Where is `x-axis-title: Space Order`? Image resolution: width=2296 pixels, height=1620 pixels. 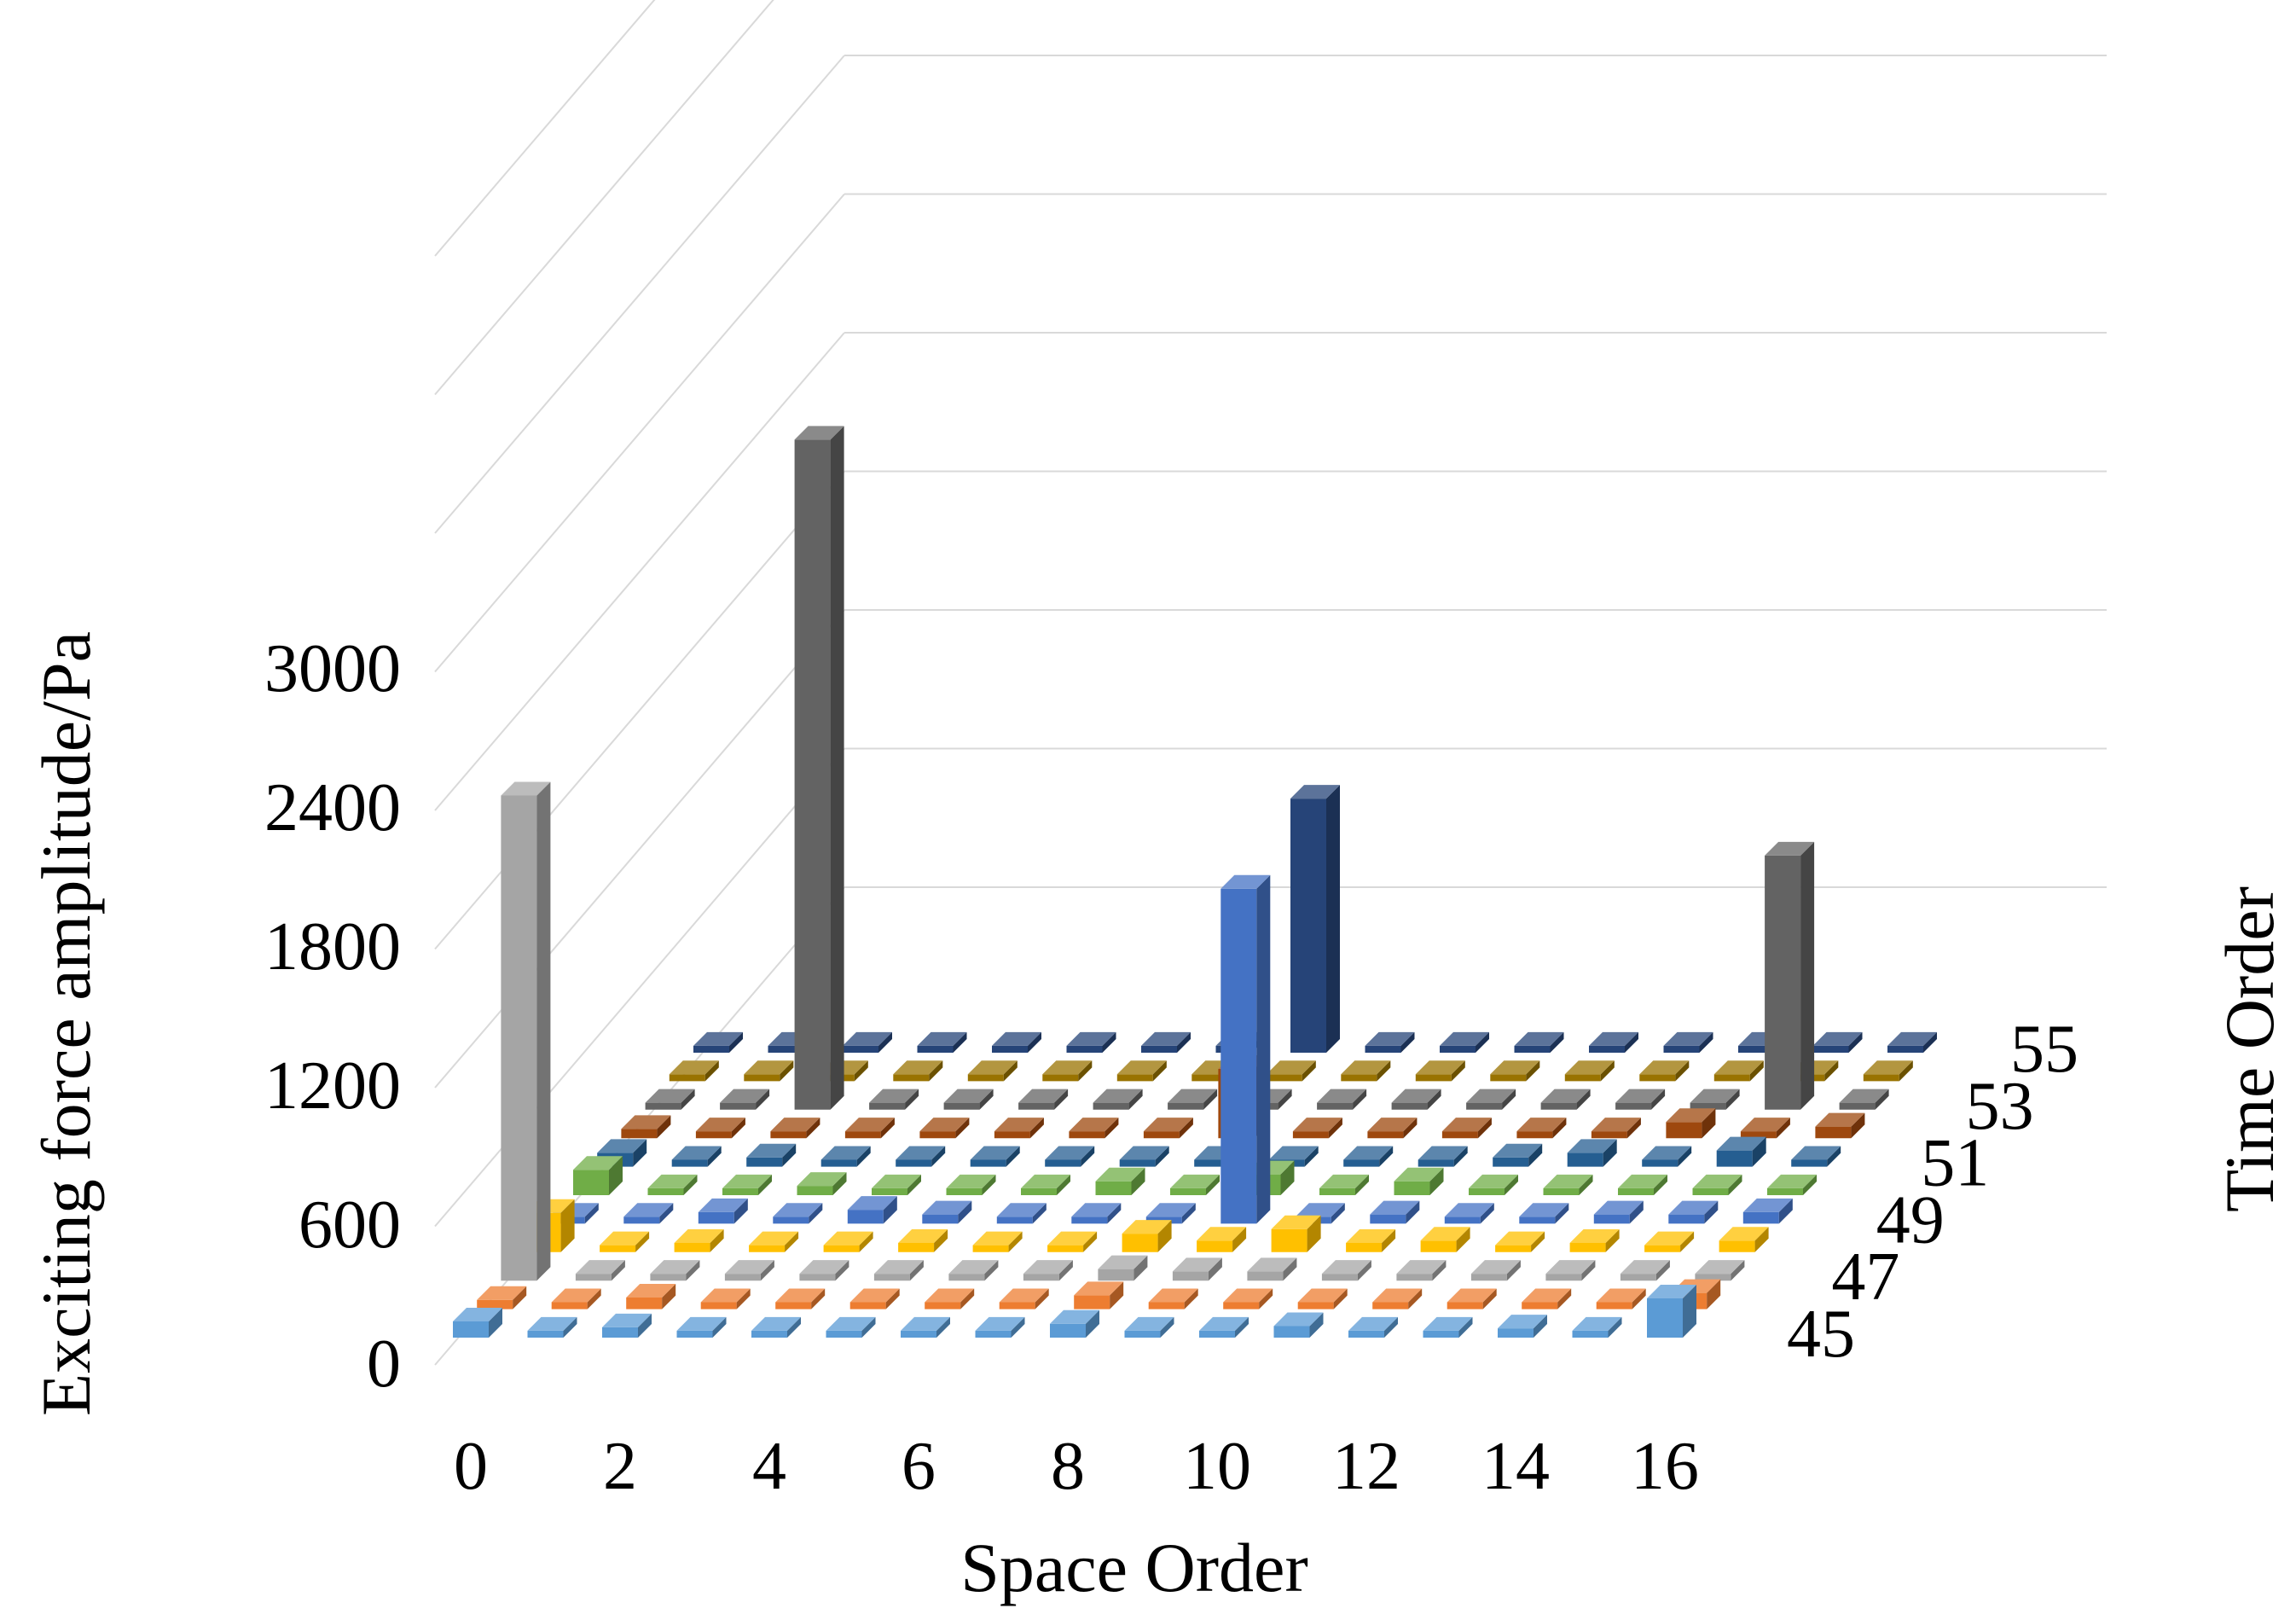
x-axis-title: Space Order is located at coordinates (1134, 1568).